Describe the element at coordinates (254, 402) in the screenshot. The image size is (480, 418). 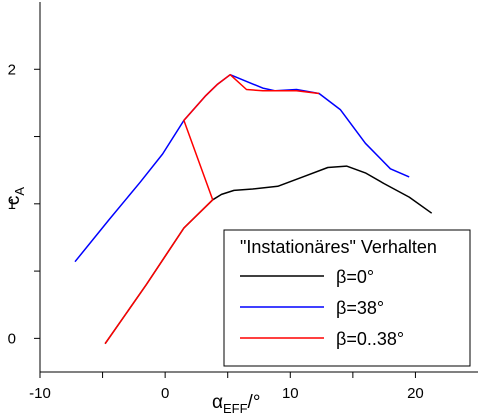
I see `x-axis-label-unit: /°` at that location.